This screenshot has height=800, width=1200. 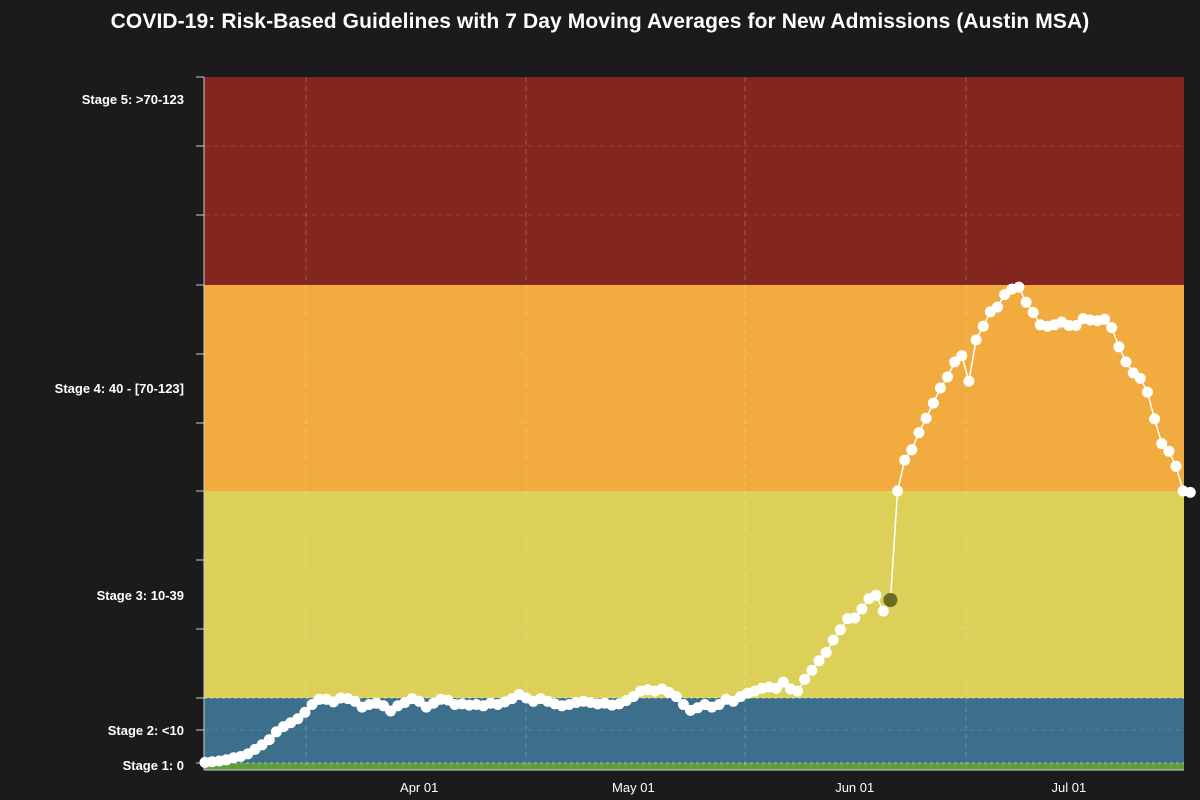 What do you see at coordinates (146, 730) in the screenshot?
I see `stage-label-2: Stage 2: <10` at bounding box center [146, 730].